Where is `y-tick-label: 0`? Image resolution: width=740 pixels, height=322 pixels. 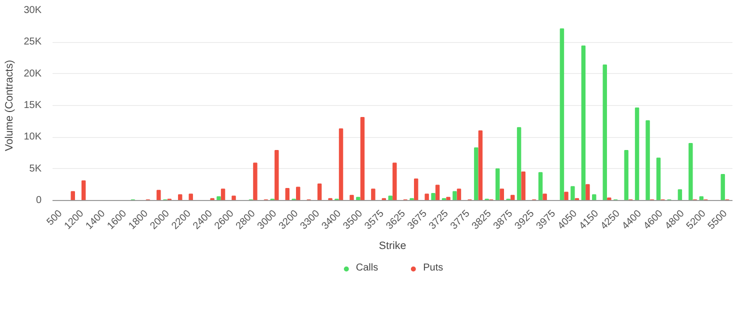
y-tick-label: 0 is located at coordinates (39, 200).